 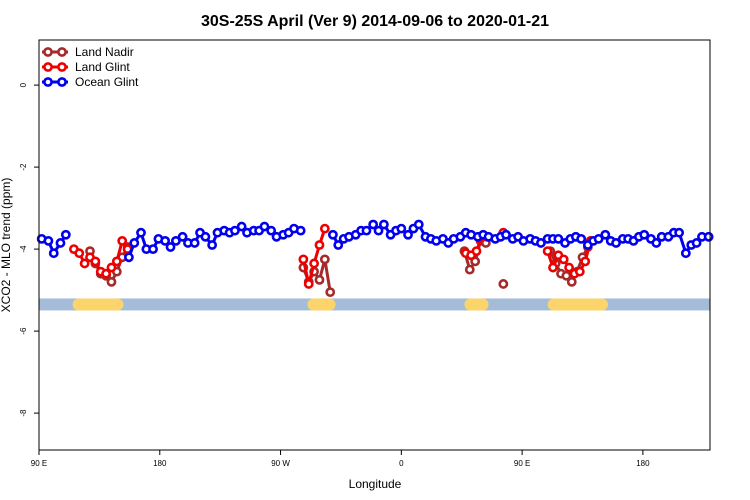 What do you see at coordinates (340, 459) in the screenshot?
I see `x-axis: 90 E 180 90 W 0 90 E 180` at bounding box center [340, 459].